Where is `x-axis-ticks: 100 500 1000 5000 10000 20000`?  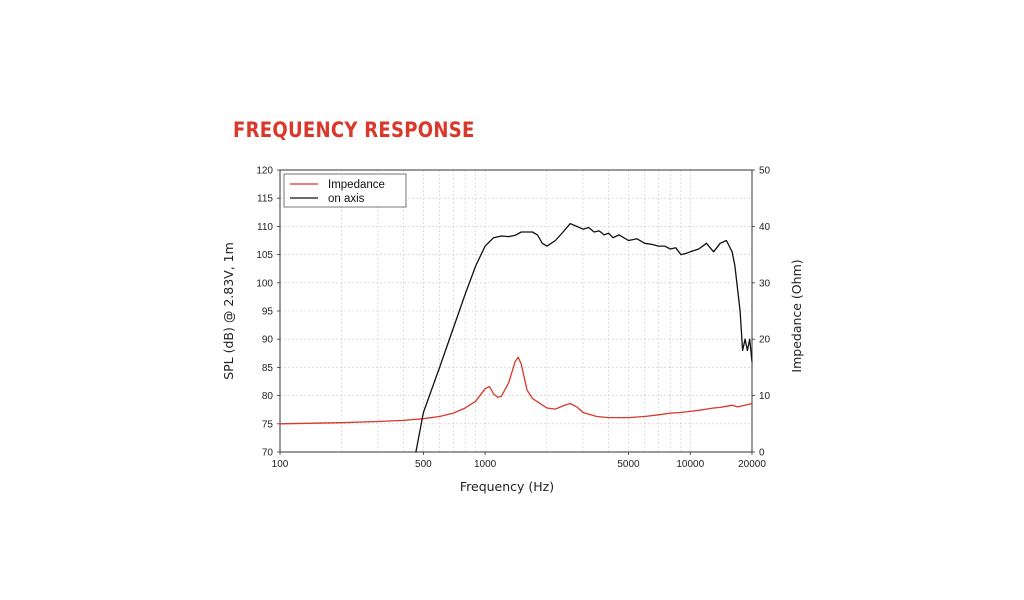
x-axis-ticks: 100 500 1000 5000 10000 20000 is located at coordinates (519, 461).